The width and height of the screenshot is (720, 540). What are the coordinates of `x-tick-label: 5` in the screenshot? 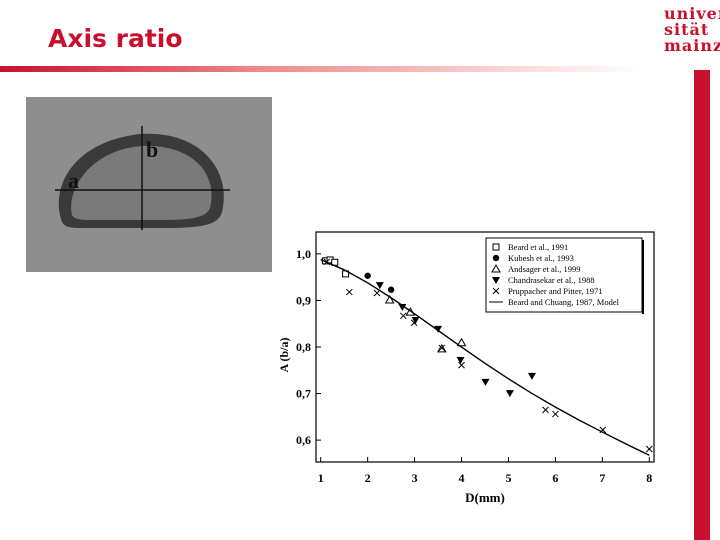 It's located at (508, 478).